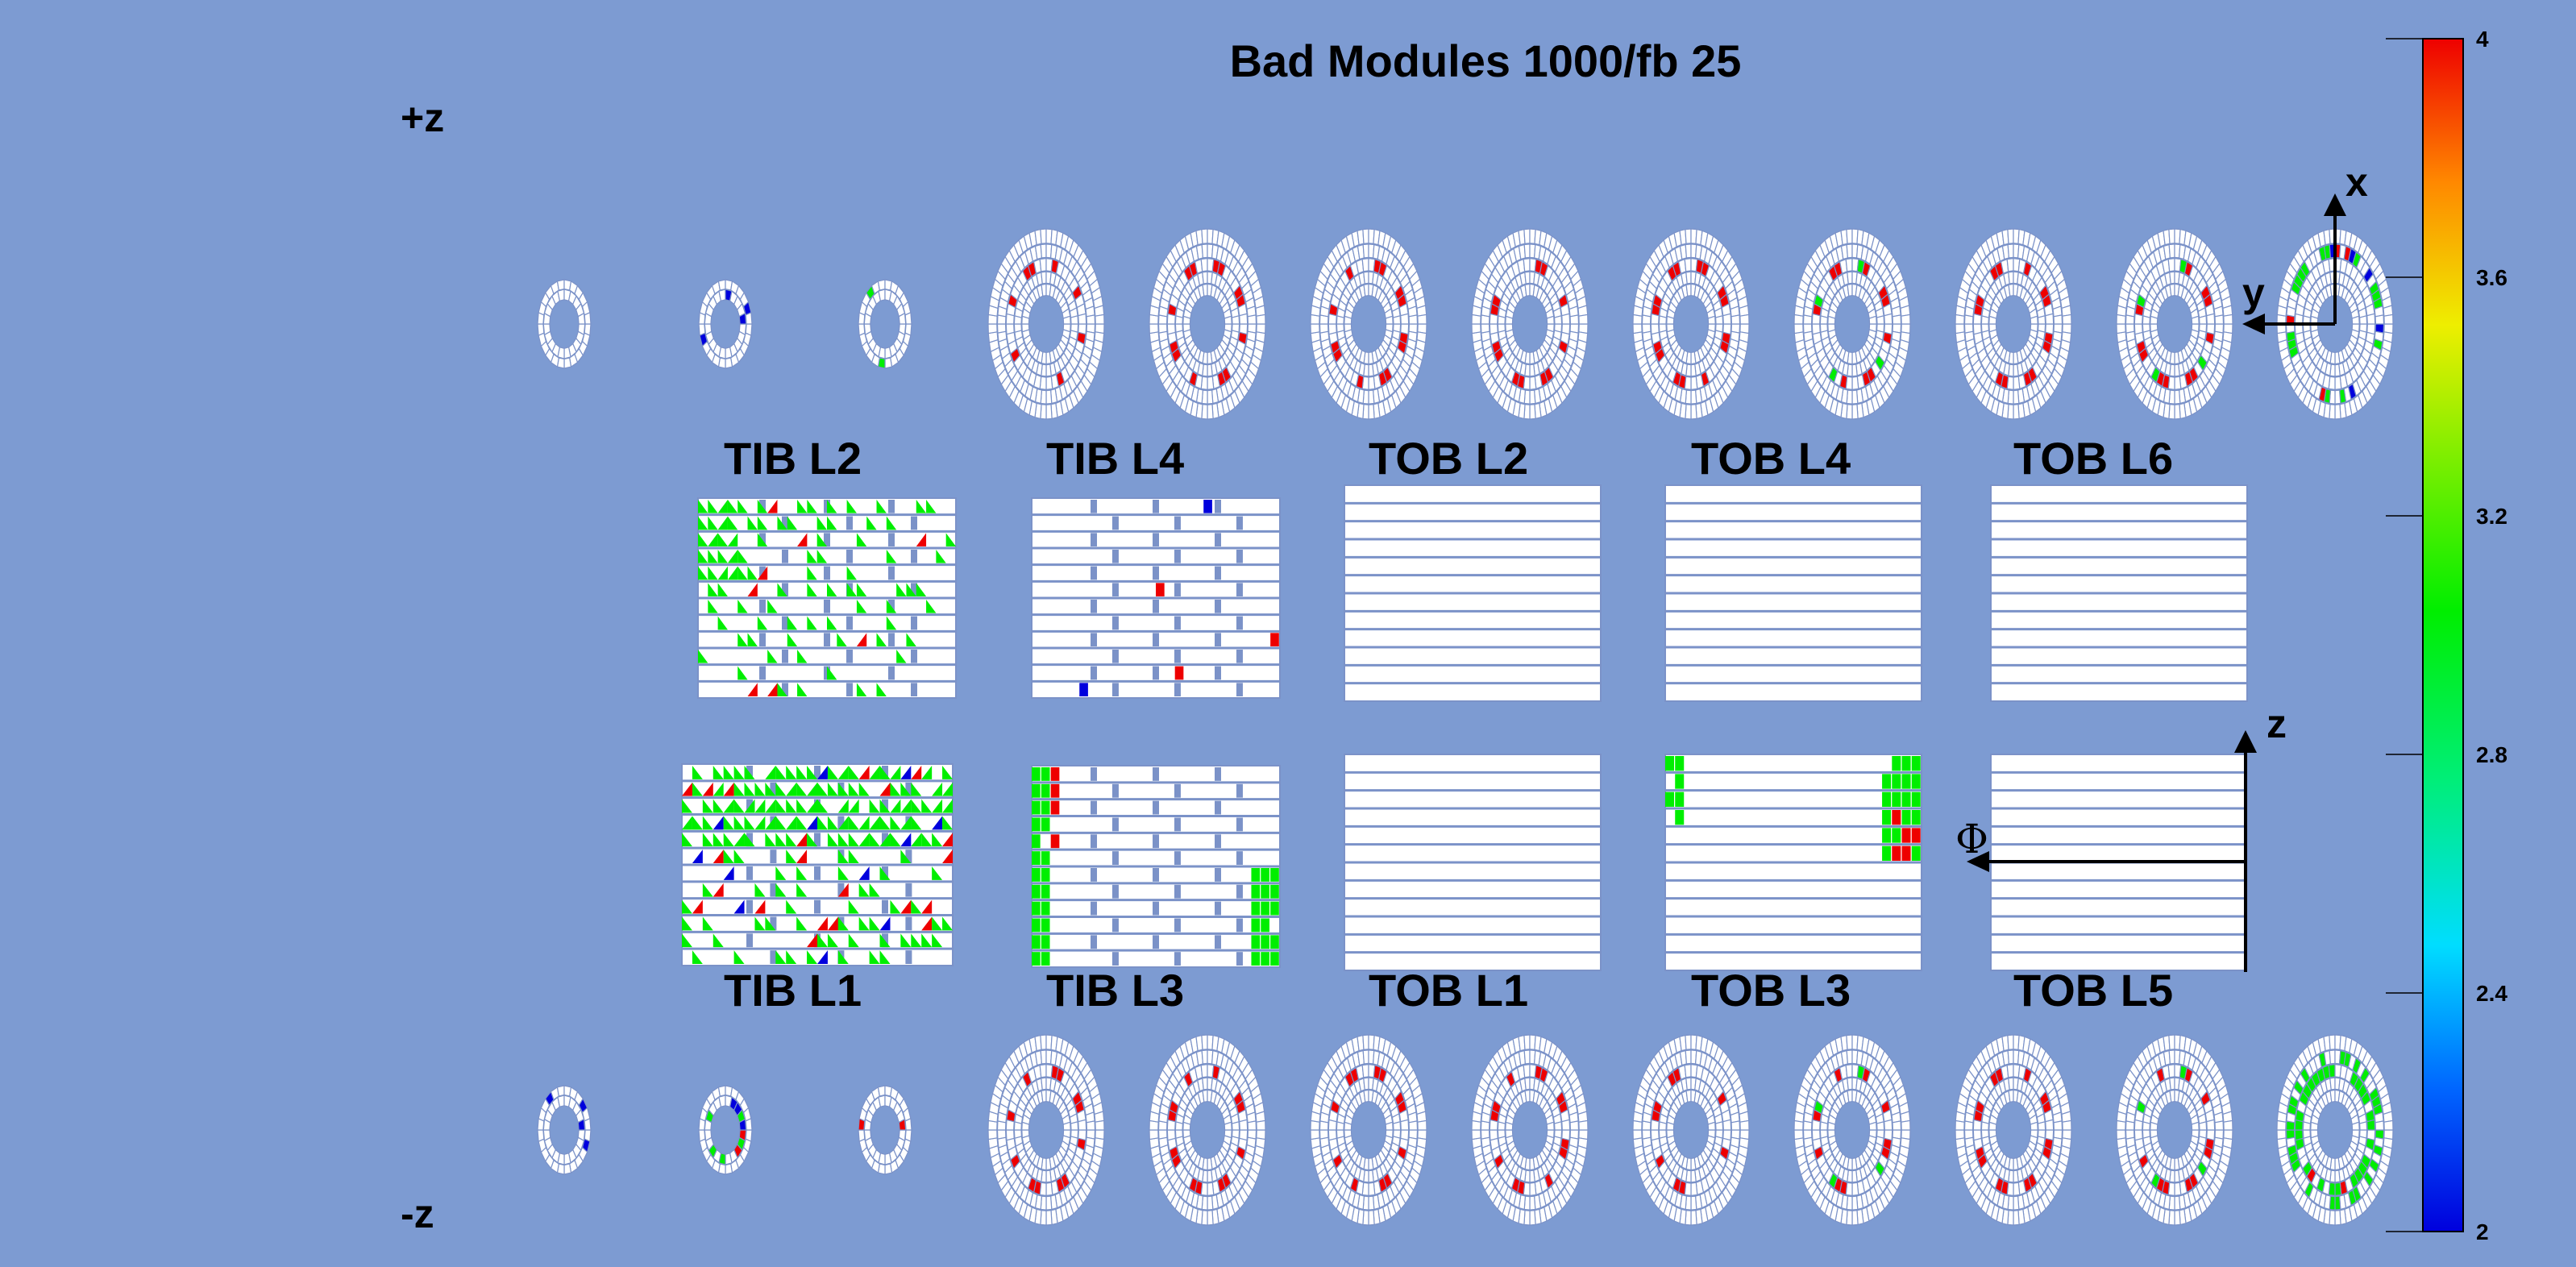 This screenshot has height=1267, width=2576. I want to click on label-tob-l5: TOB L5, so click(2093, 990).